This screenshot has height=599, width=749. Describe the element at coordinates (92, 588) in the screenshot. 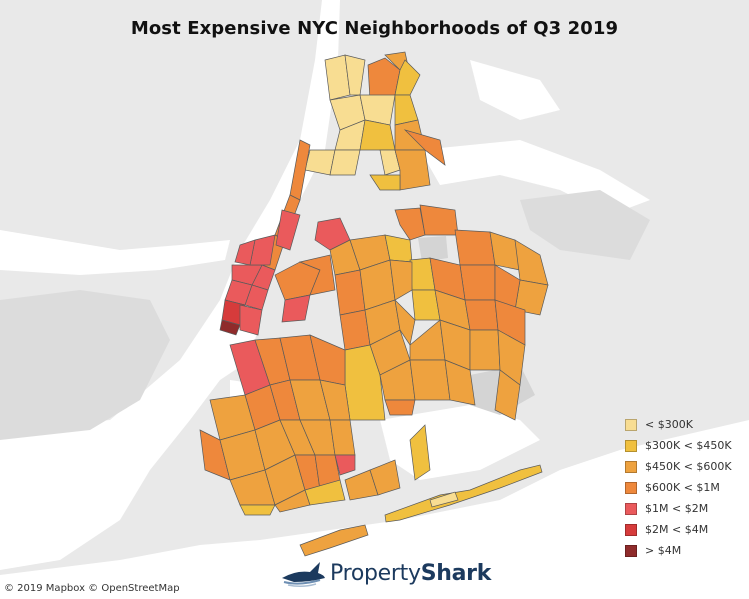

I see `map-attribution: © 2019 Mapbox © OpenStreetMap` at that location.